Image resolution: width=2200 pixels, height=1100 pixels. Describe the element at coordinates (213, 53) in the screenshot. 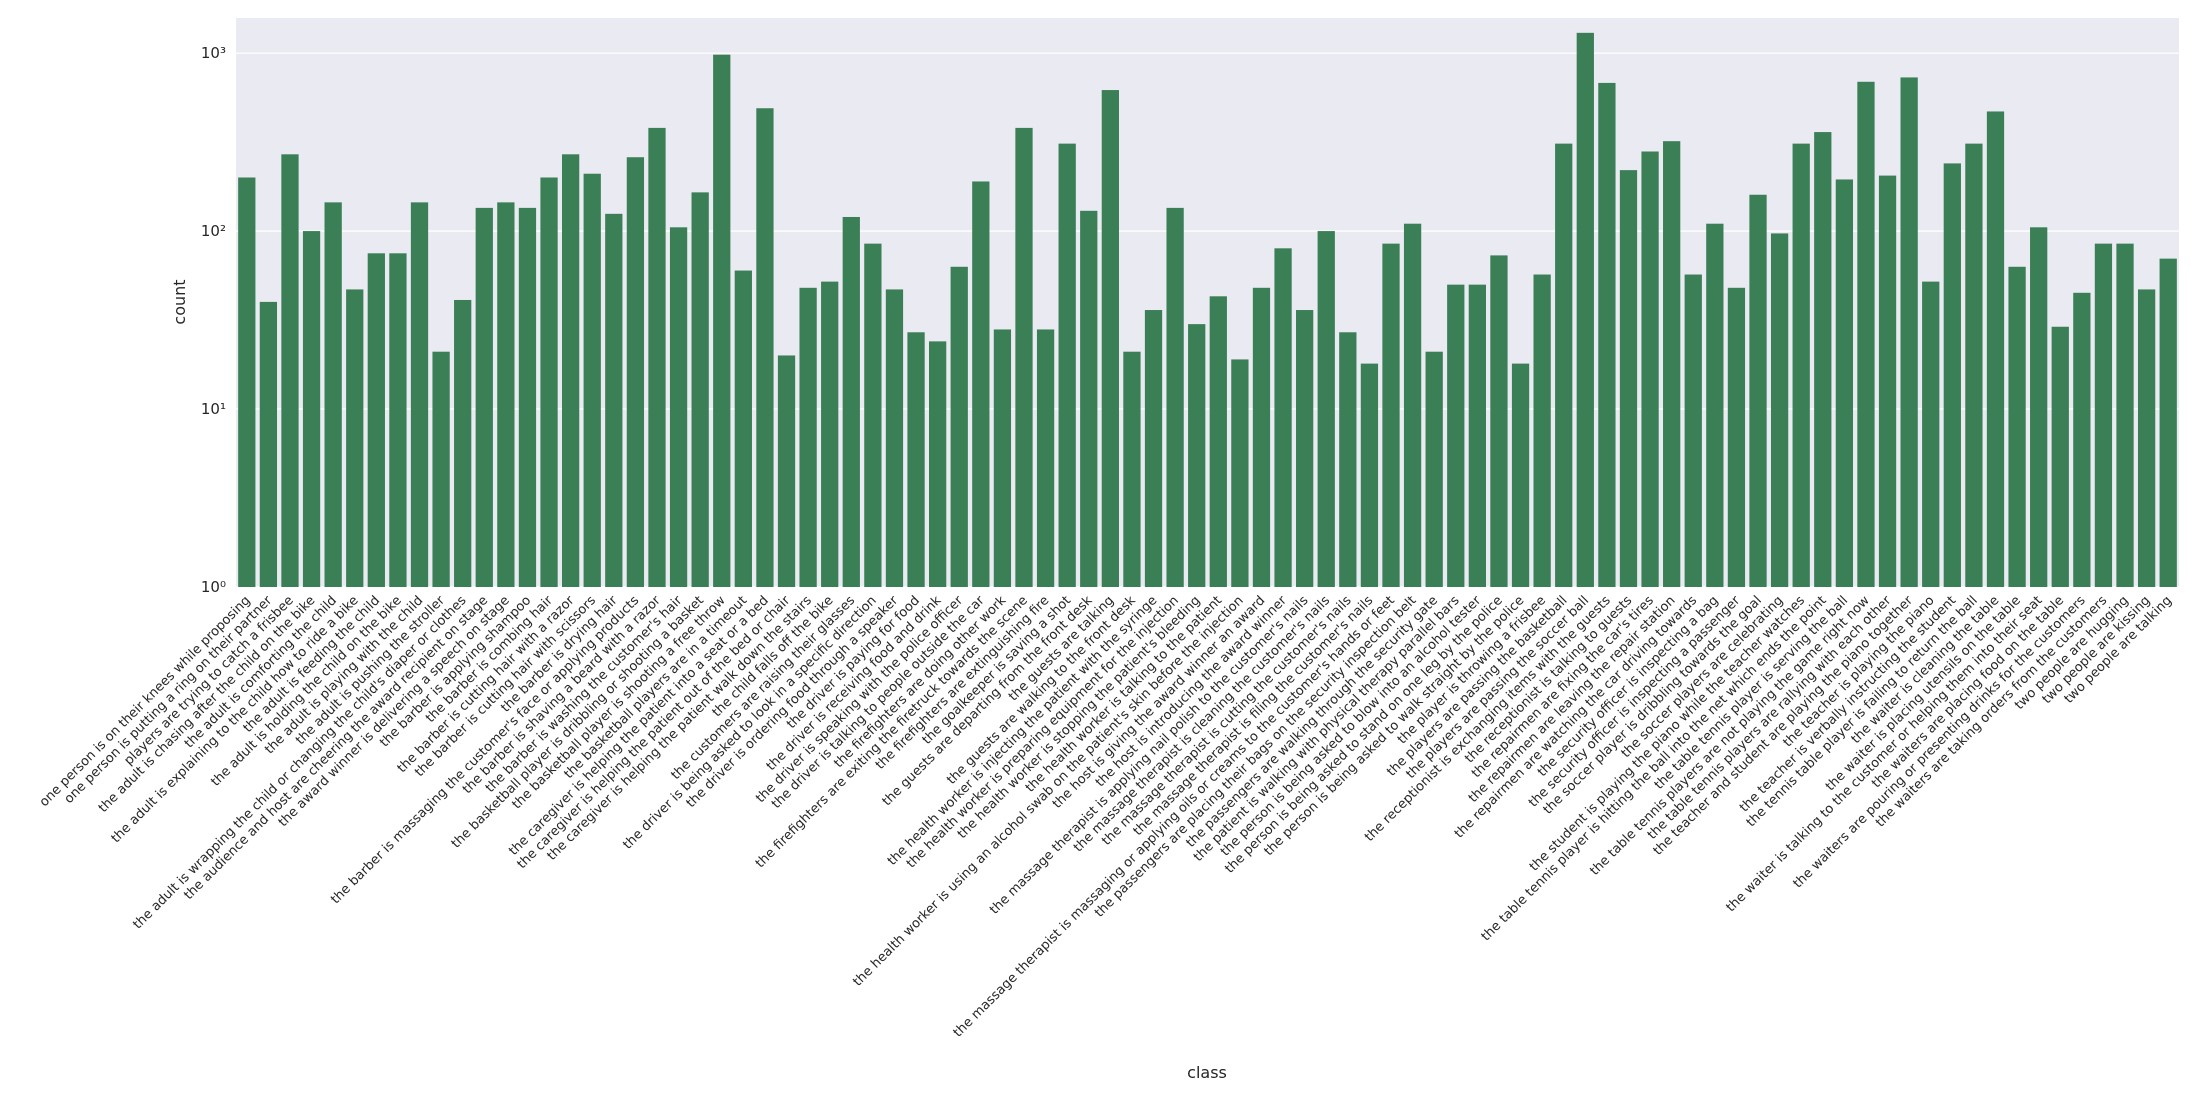

I see `y-tick-label: 10³` at that location.